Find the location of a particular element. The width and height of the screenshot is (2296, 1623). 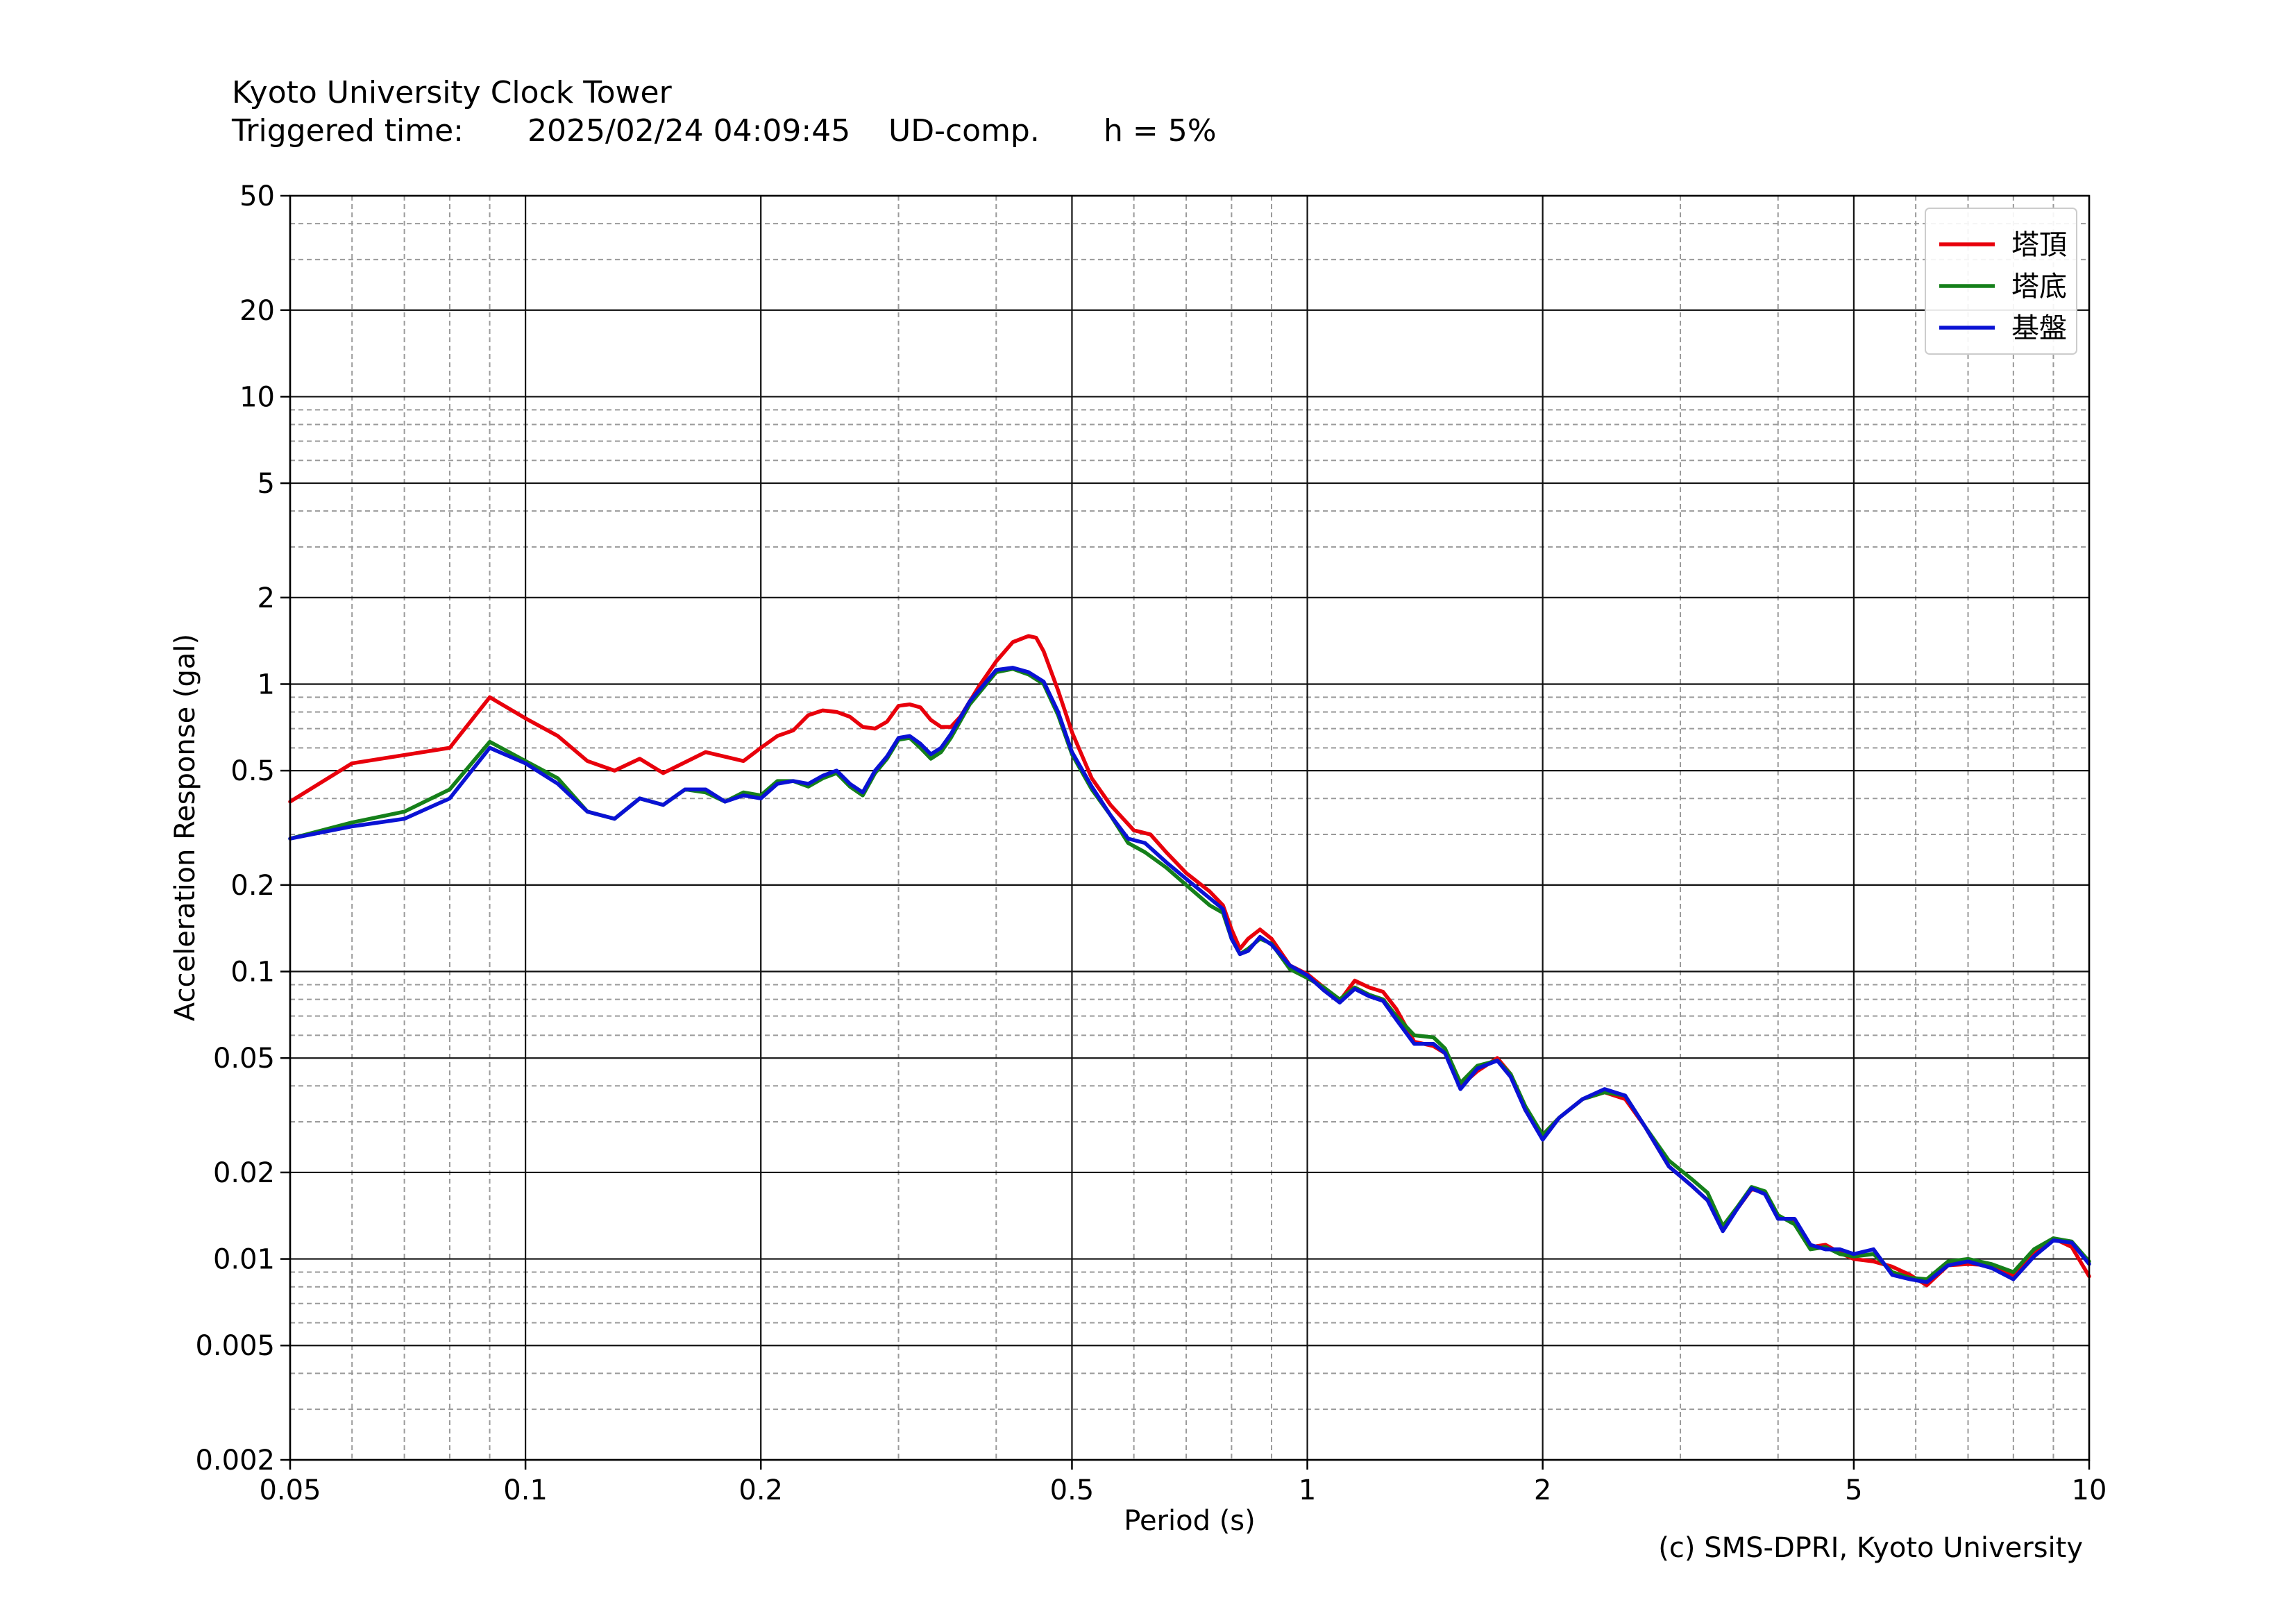

x-tick-label: 5 is located at coordinates (1853, 1490).